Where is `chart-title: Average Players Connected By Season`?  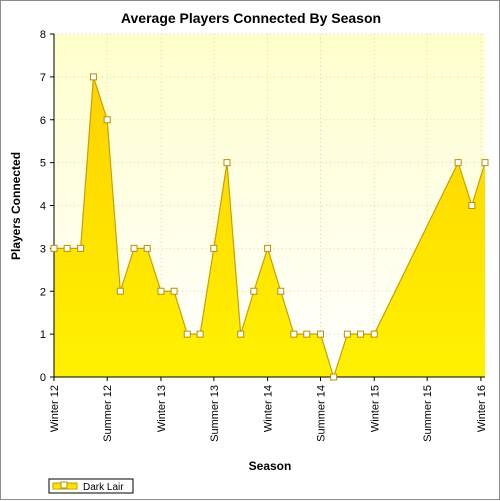 chart-title: Average Players Connected By Season is located at coordinates (251, 18).